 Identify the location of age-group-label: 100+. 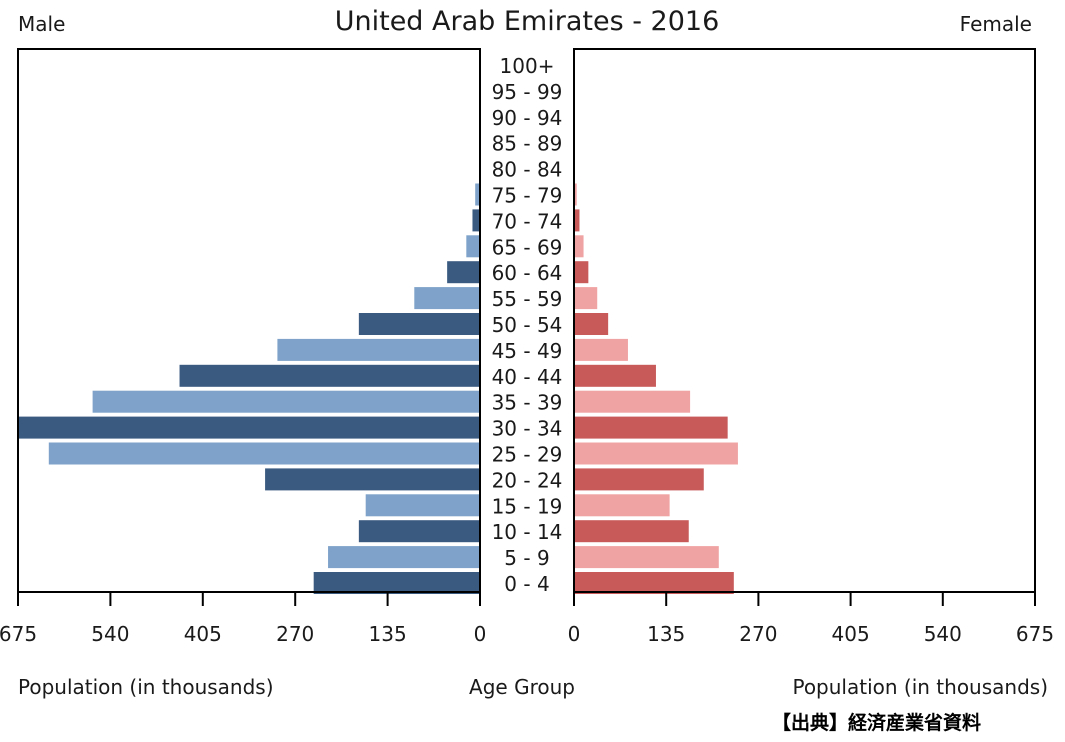
(527, 66).